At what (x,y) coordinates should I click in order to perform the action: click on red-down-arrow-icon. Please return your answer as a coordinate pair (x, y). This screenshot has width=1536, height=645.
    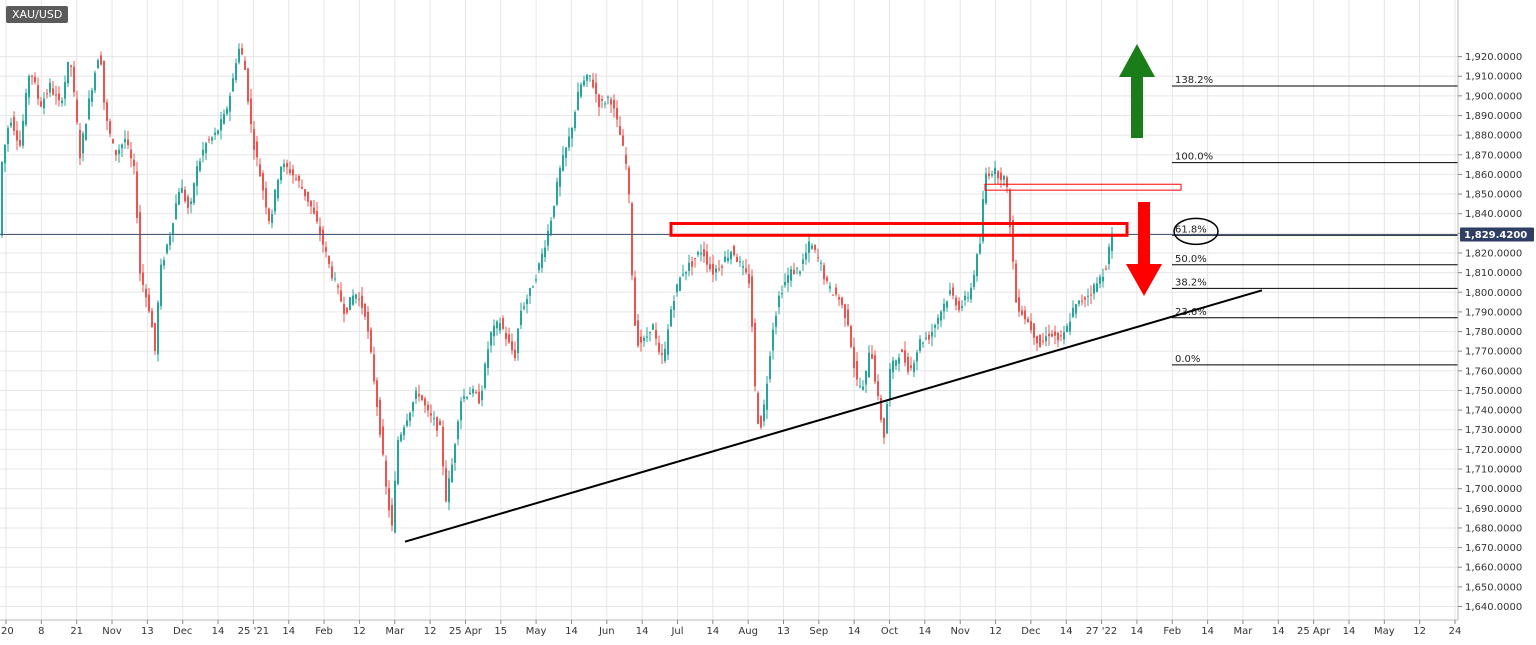
    Looking at the image, I should click on (1144, 249).